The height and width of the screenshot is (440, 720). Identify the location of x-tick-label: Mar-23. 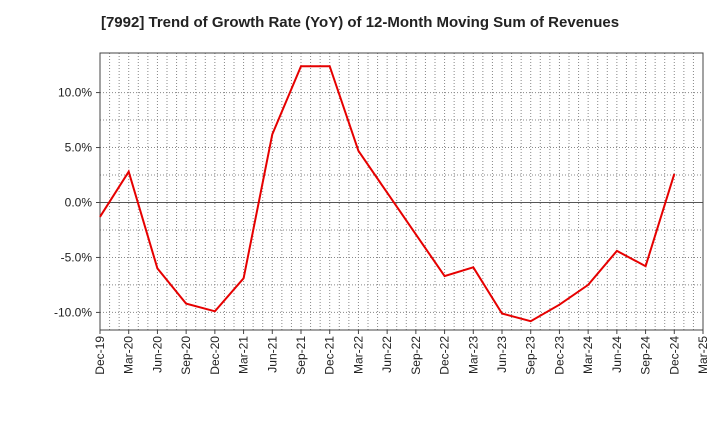
(473, 355).